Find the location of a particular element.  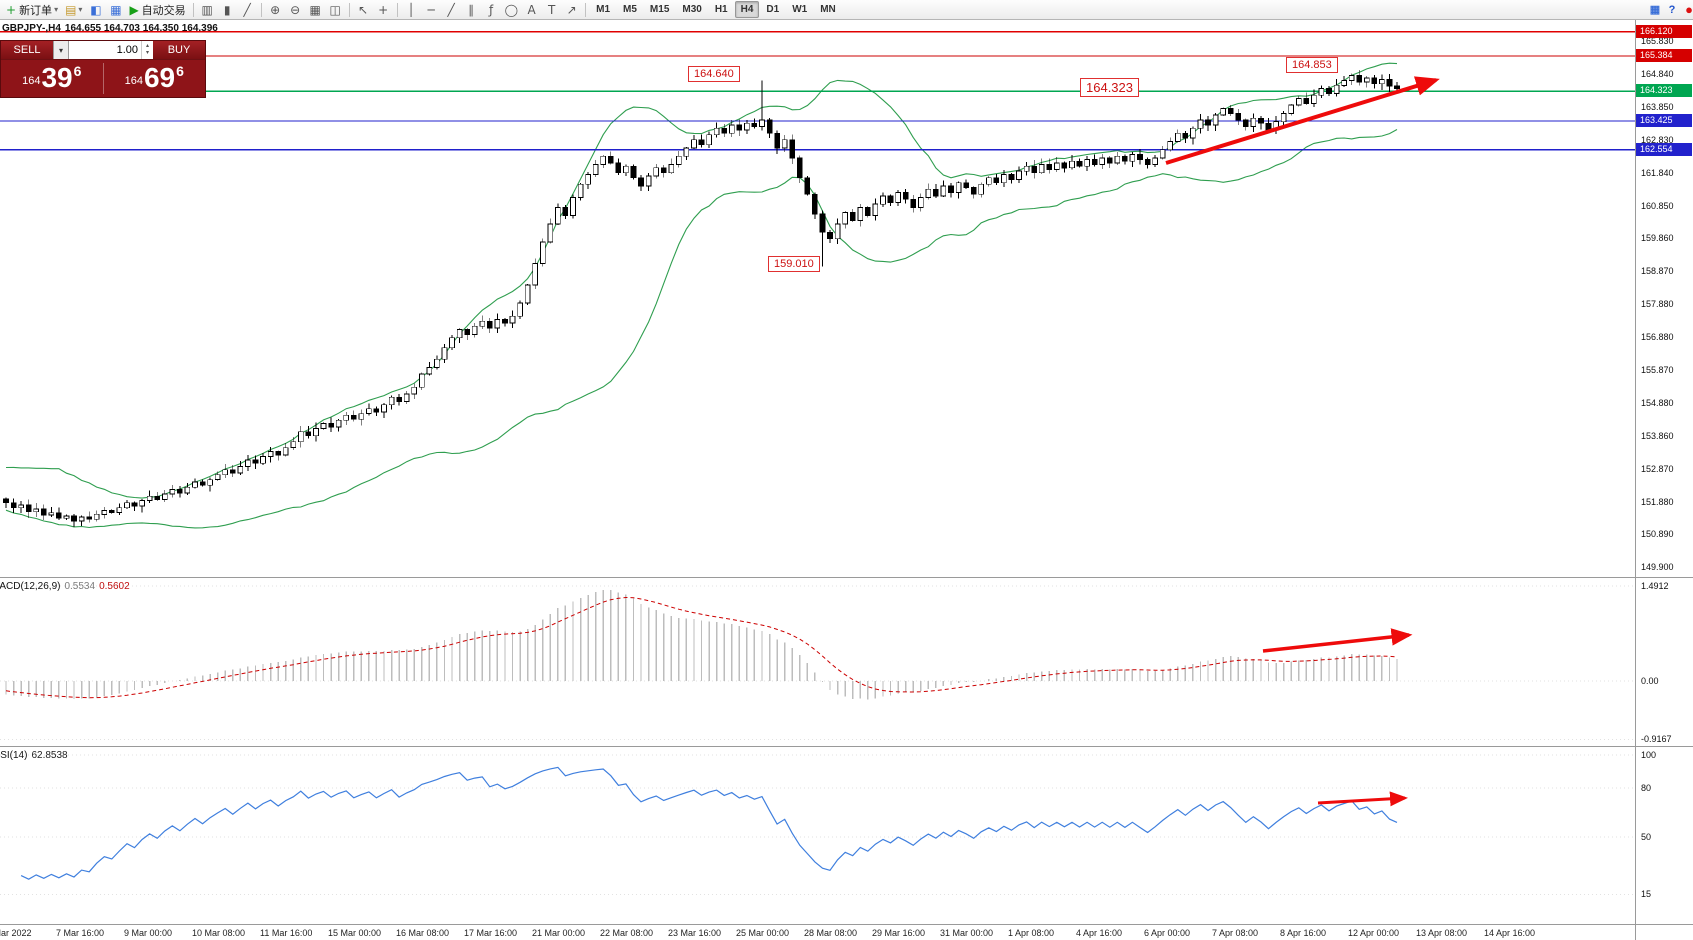

rsi-line is located at coordinates (709, 823).